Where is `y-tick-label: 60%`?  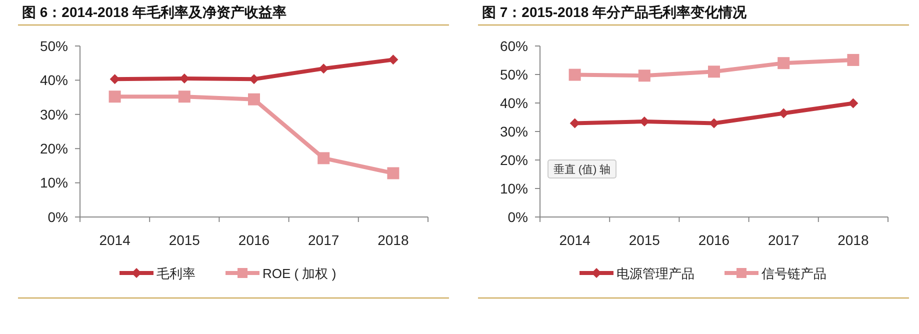
y-tick-label: 60% is located at coordinates (514, 46).